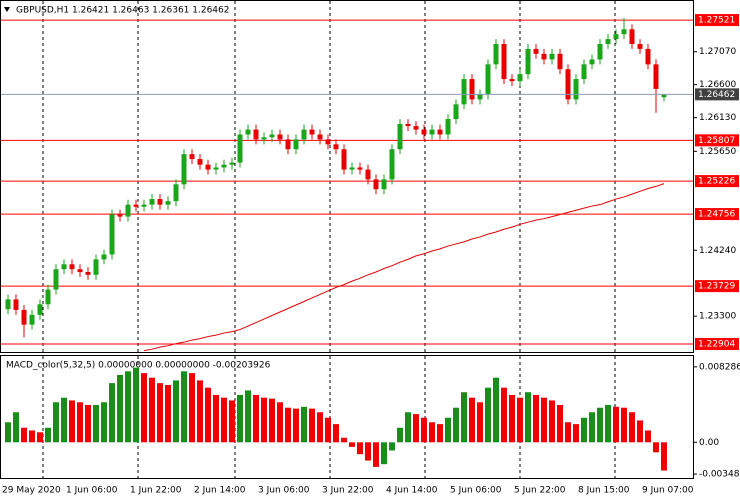  What do you see at coordinates (284, 491) in the screenshot?
I see `x-tick-label: 3 Jun 06:00` at bounding box center [284, 491].